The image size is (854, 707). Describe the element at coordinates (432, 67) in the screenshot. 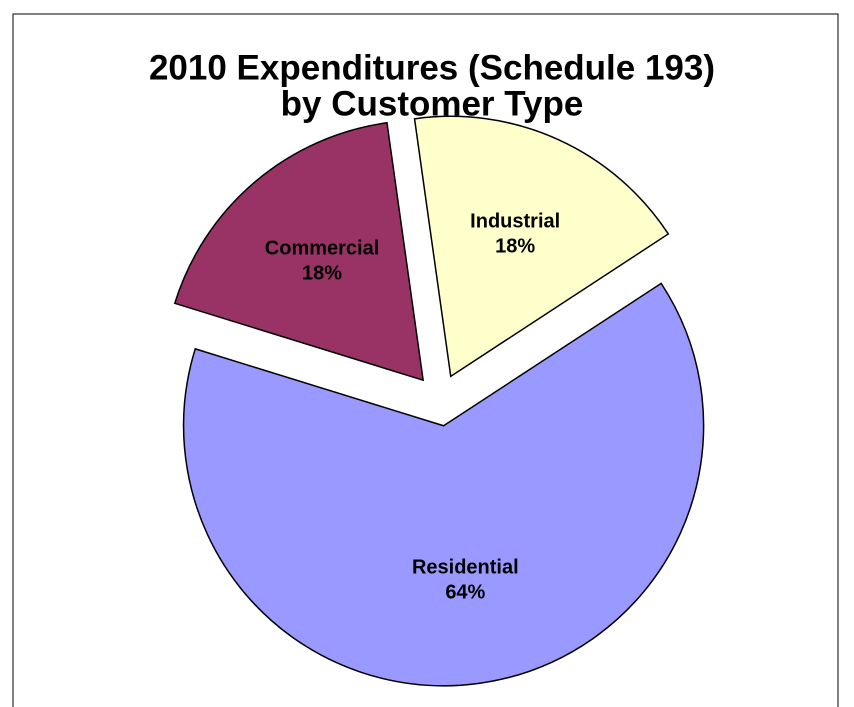

I see `chart-title: 2010 Expenditures (Schedule 193)` at that location.